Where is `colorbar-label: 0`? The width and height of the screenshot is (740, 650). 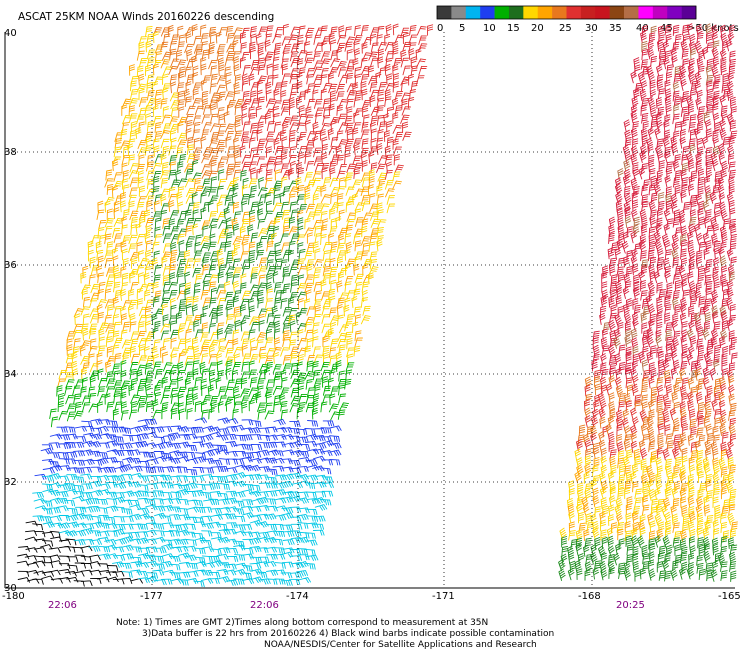
colorbar-label: 0 is located at coordinates (440, 28).